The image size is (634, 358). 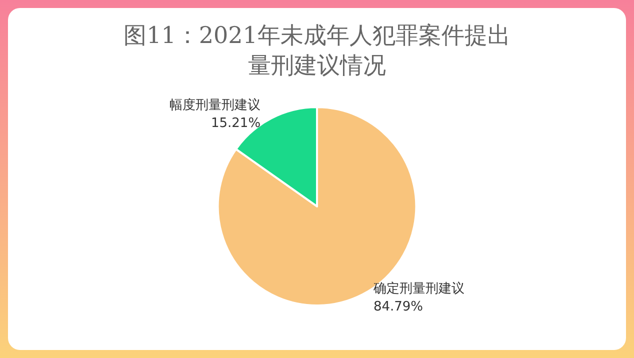 What do you see at coordinates (215, 105) in the screenshot?
I see `slice-label: 幅度刑量刑建议` at bounding box center [215, 105].